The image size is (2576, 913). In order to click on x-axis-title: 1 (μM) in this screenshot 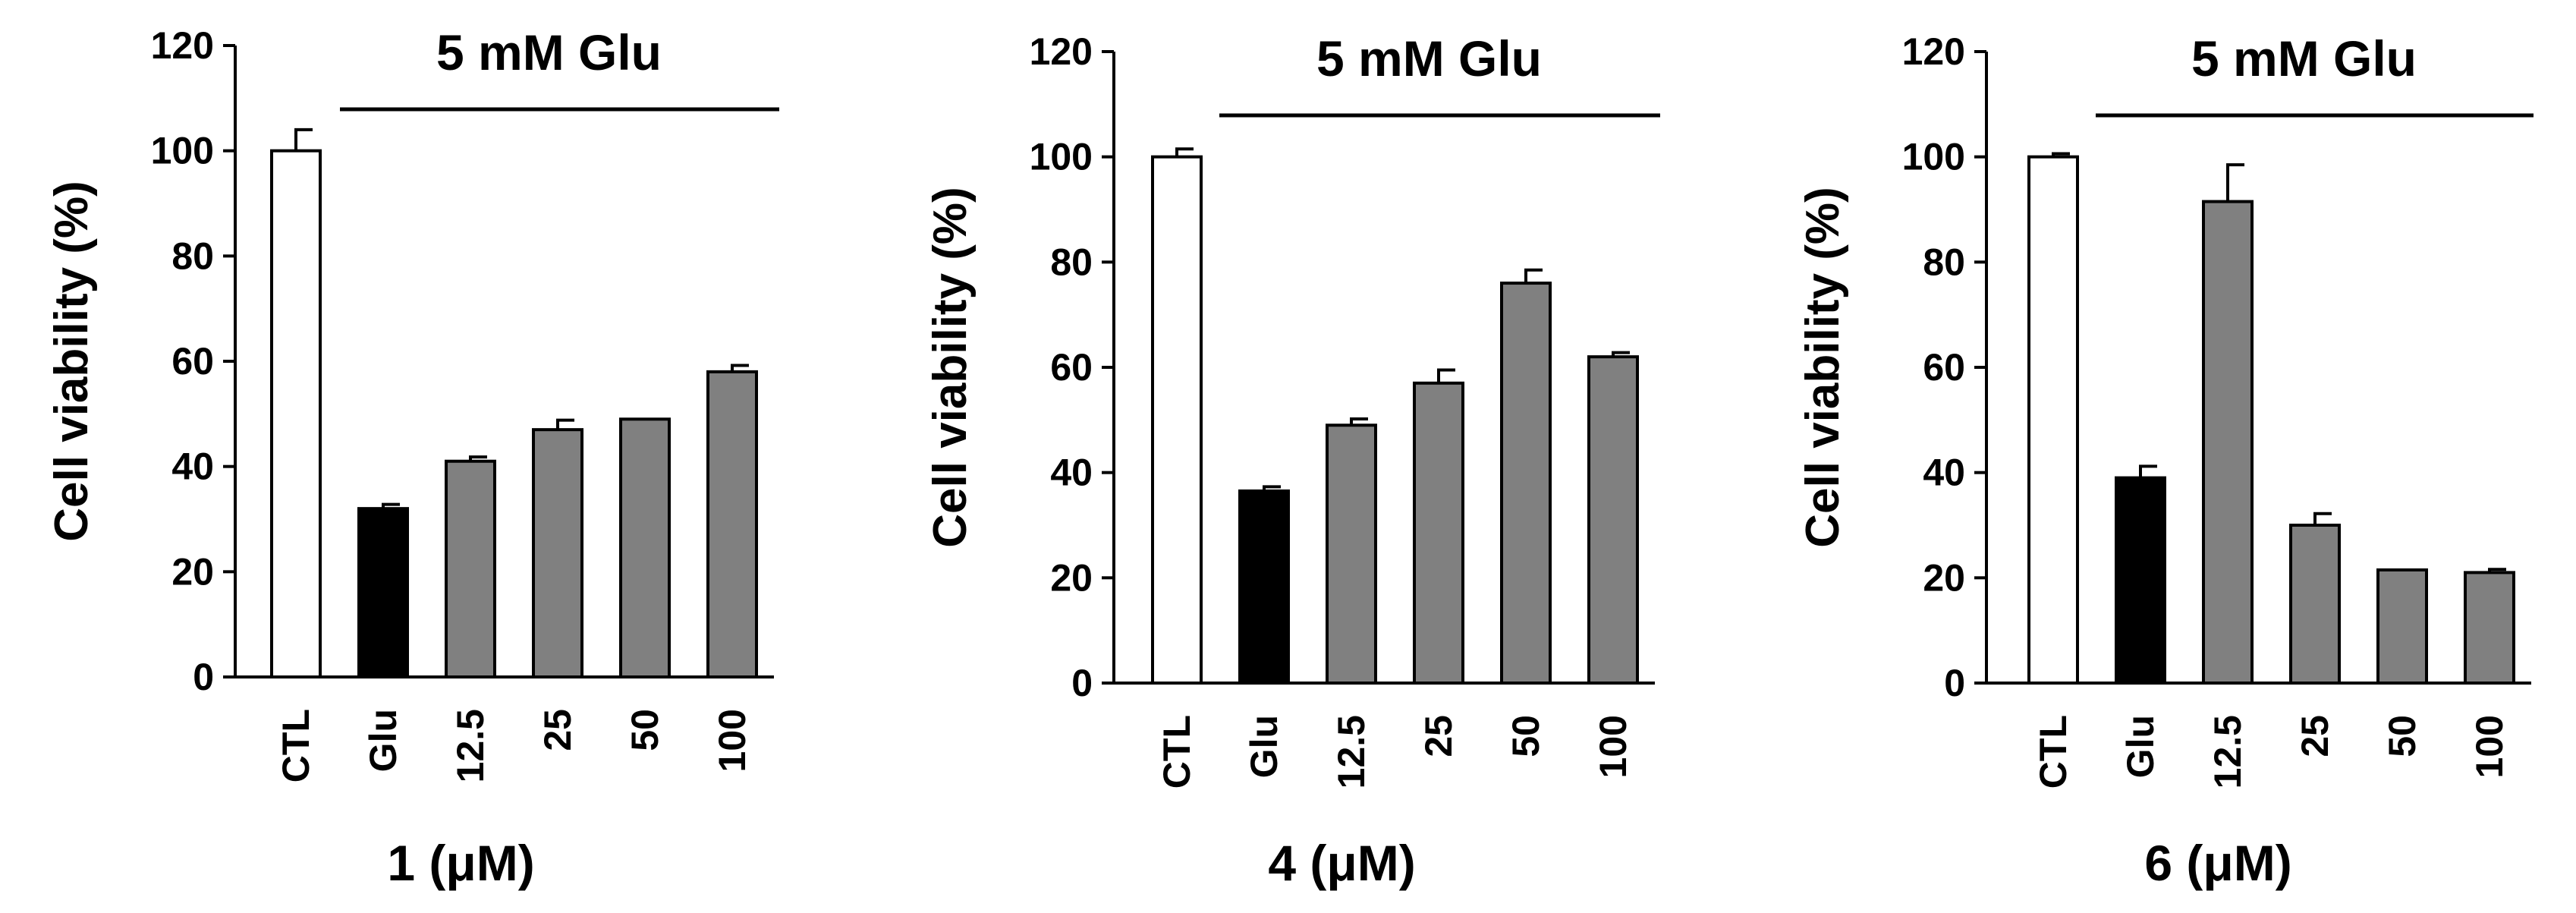, I will do `click(460, 863)`.